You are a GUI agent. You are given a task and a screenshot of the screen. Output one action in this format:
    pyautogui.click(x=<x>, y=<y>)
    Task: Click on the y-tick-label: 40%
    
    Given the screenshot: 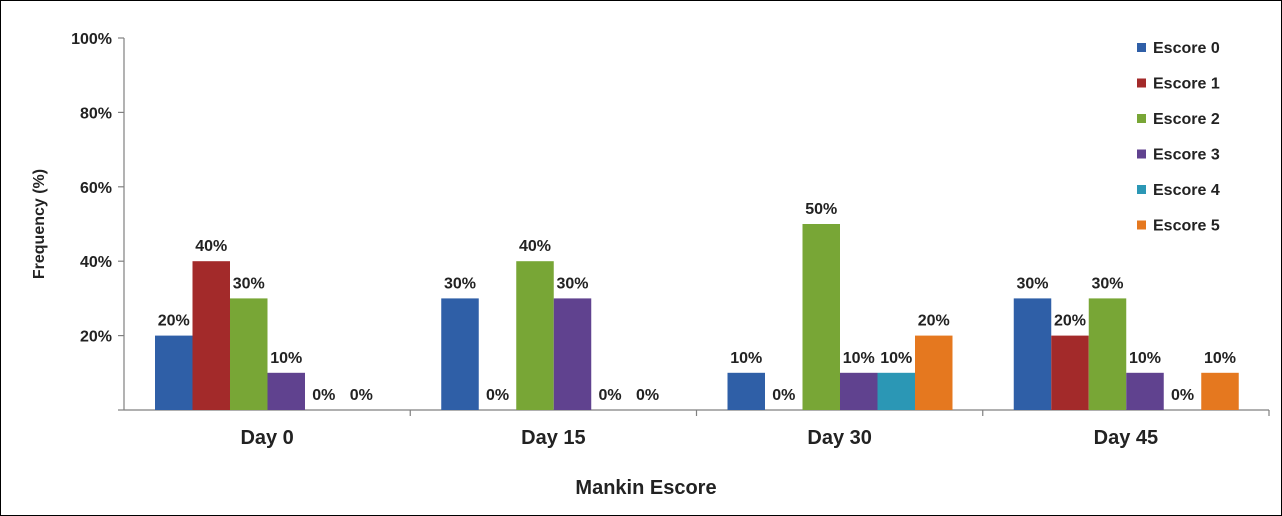 What is the action you would take?
    pyautogui.click(x=96, y=262)
    